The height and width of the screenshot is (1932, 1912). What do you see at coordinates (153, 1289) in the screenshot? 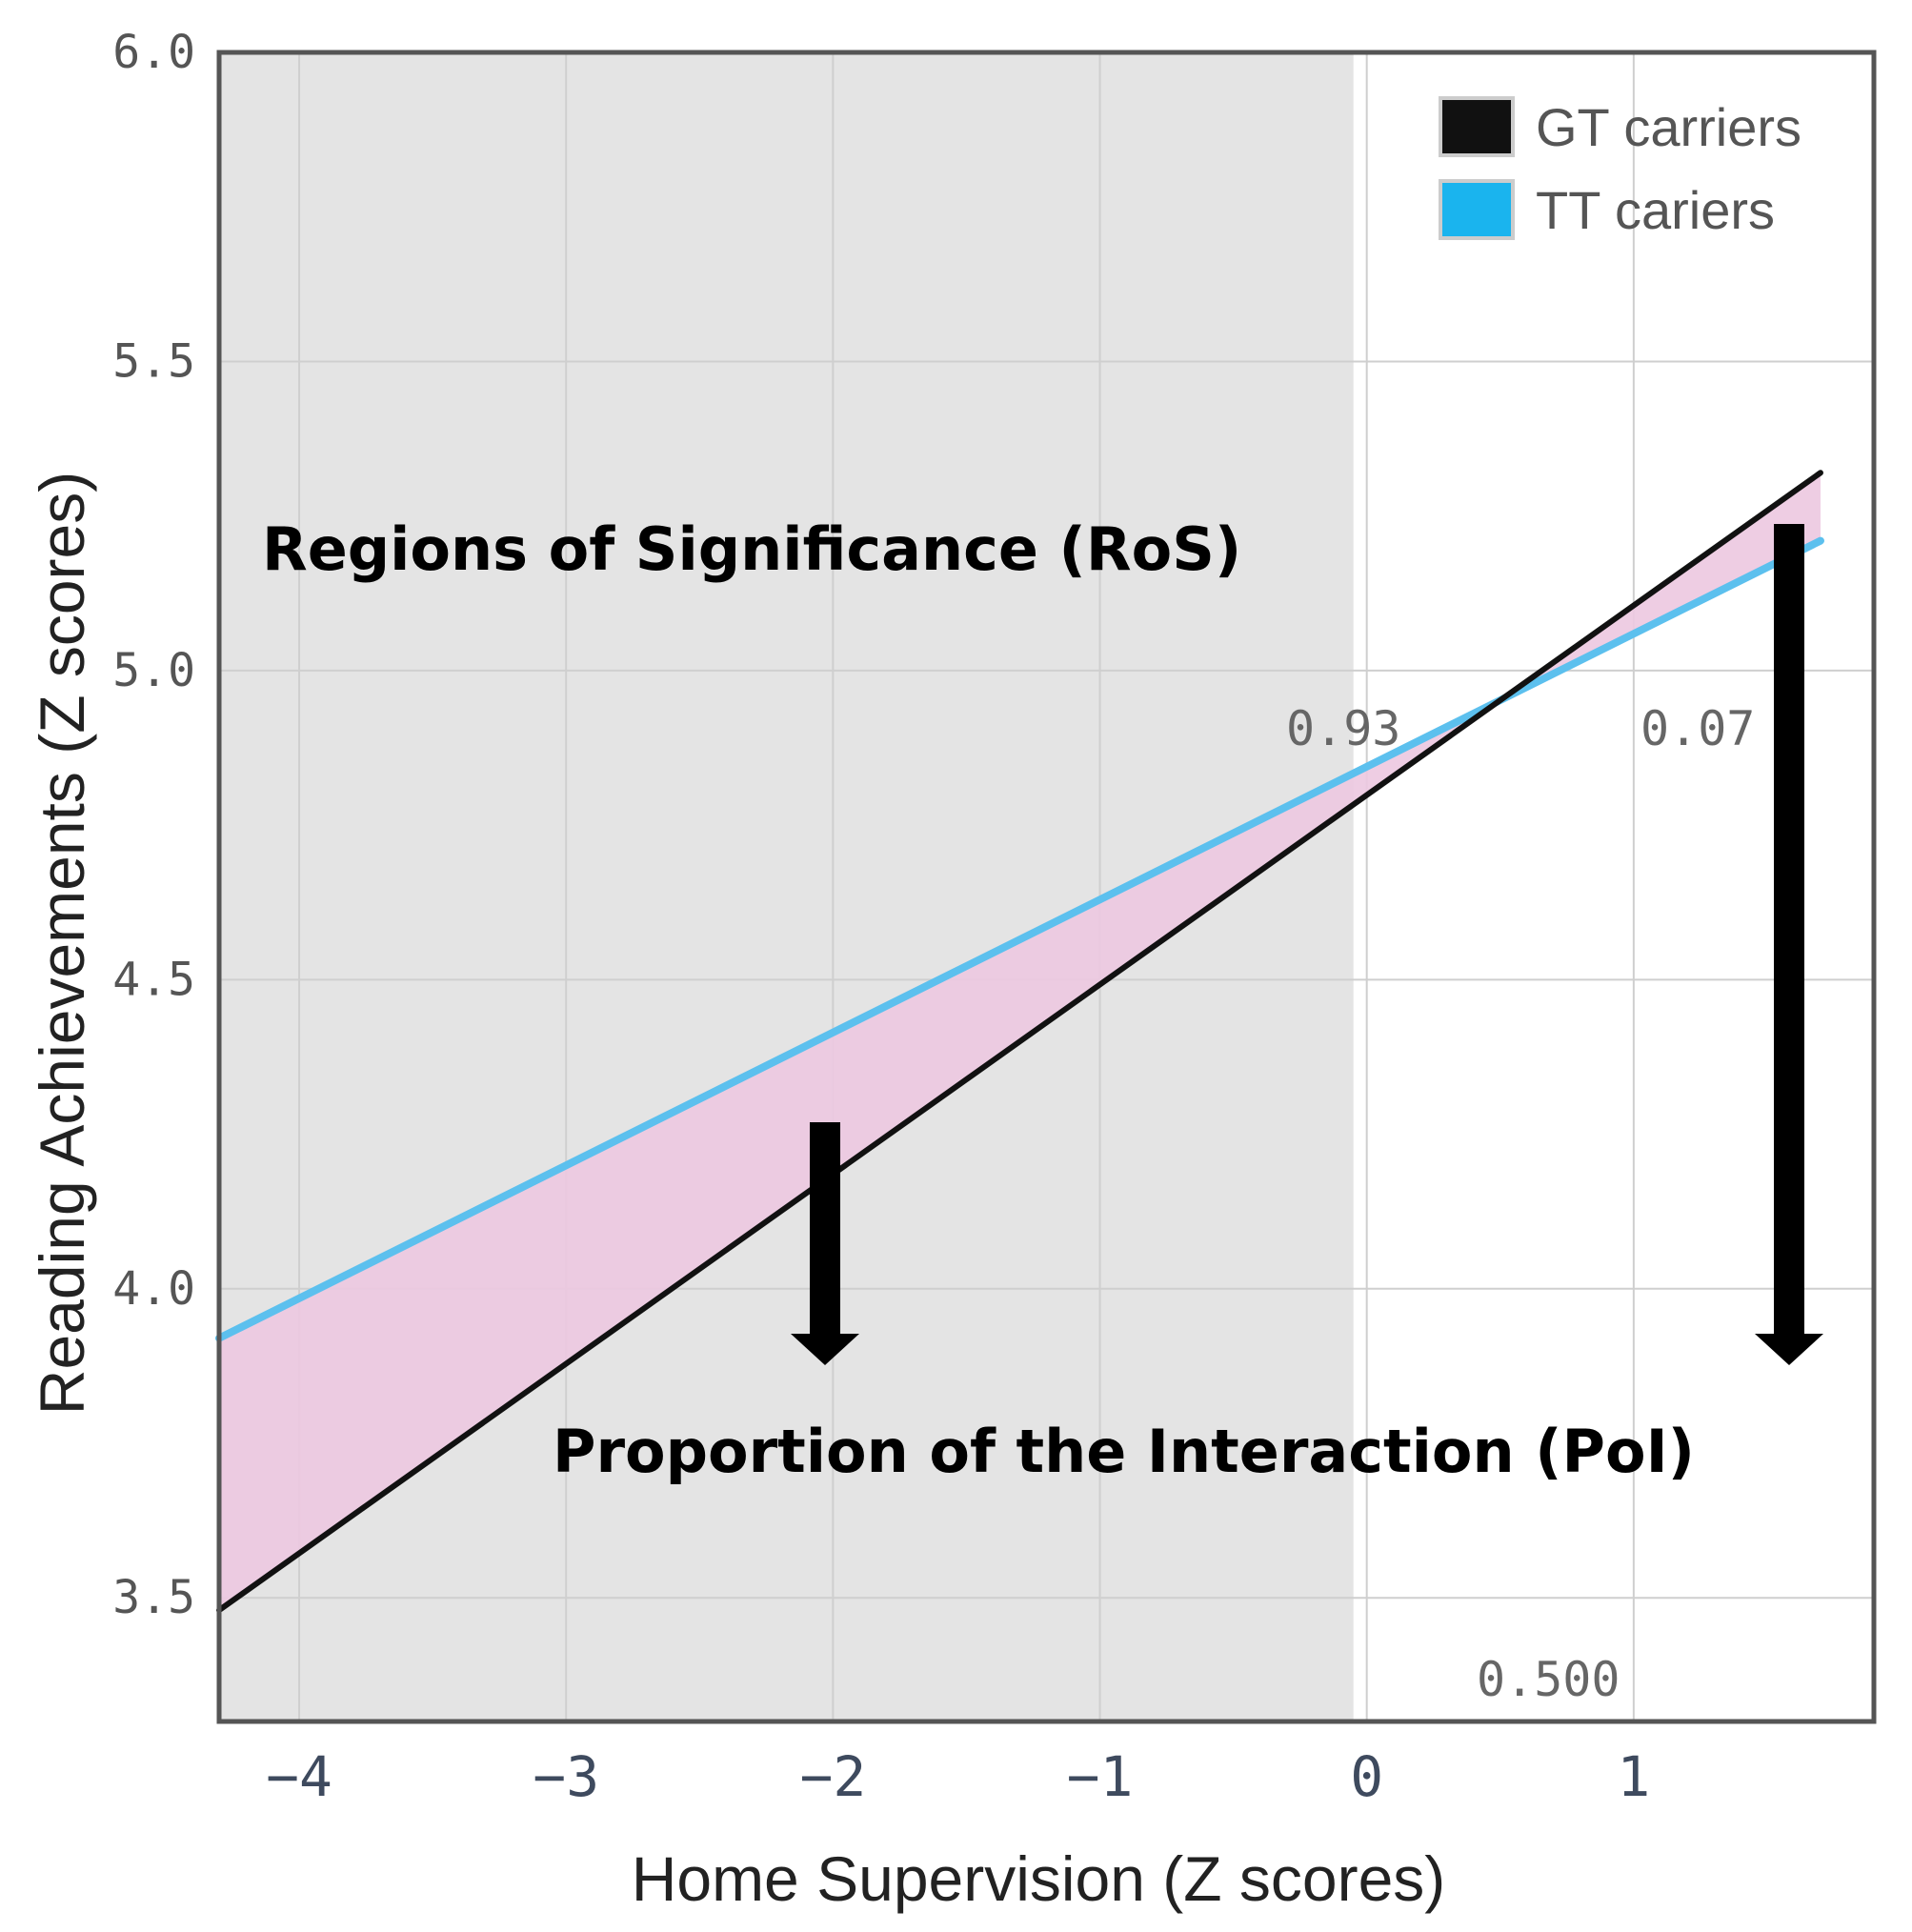
I see `y-tick-label: 4.0` at bounding box center [153, 1289].